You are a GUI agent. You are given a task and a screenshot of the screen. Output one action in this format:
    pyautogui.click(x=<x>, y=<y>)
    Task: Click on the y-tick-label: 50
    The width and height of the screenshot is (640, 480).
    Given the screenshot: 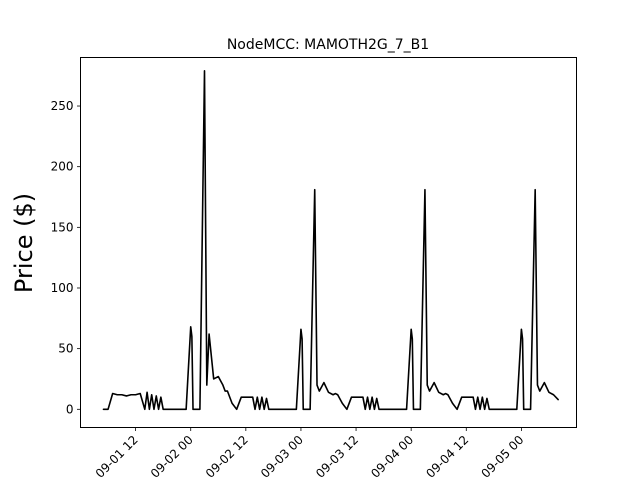 What is the action you would take?
    pyautogui.click(x=65, y=349)
    